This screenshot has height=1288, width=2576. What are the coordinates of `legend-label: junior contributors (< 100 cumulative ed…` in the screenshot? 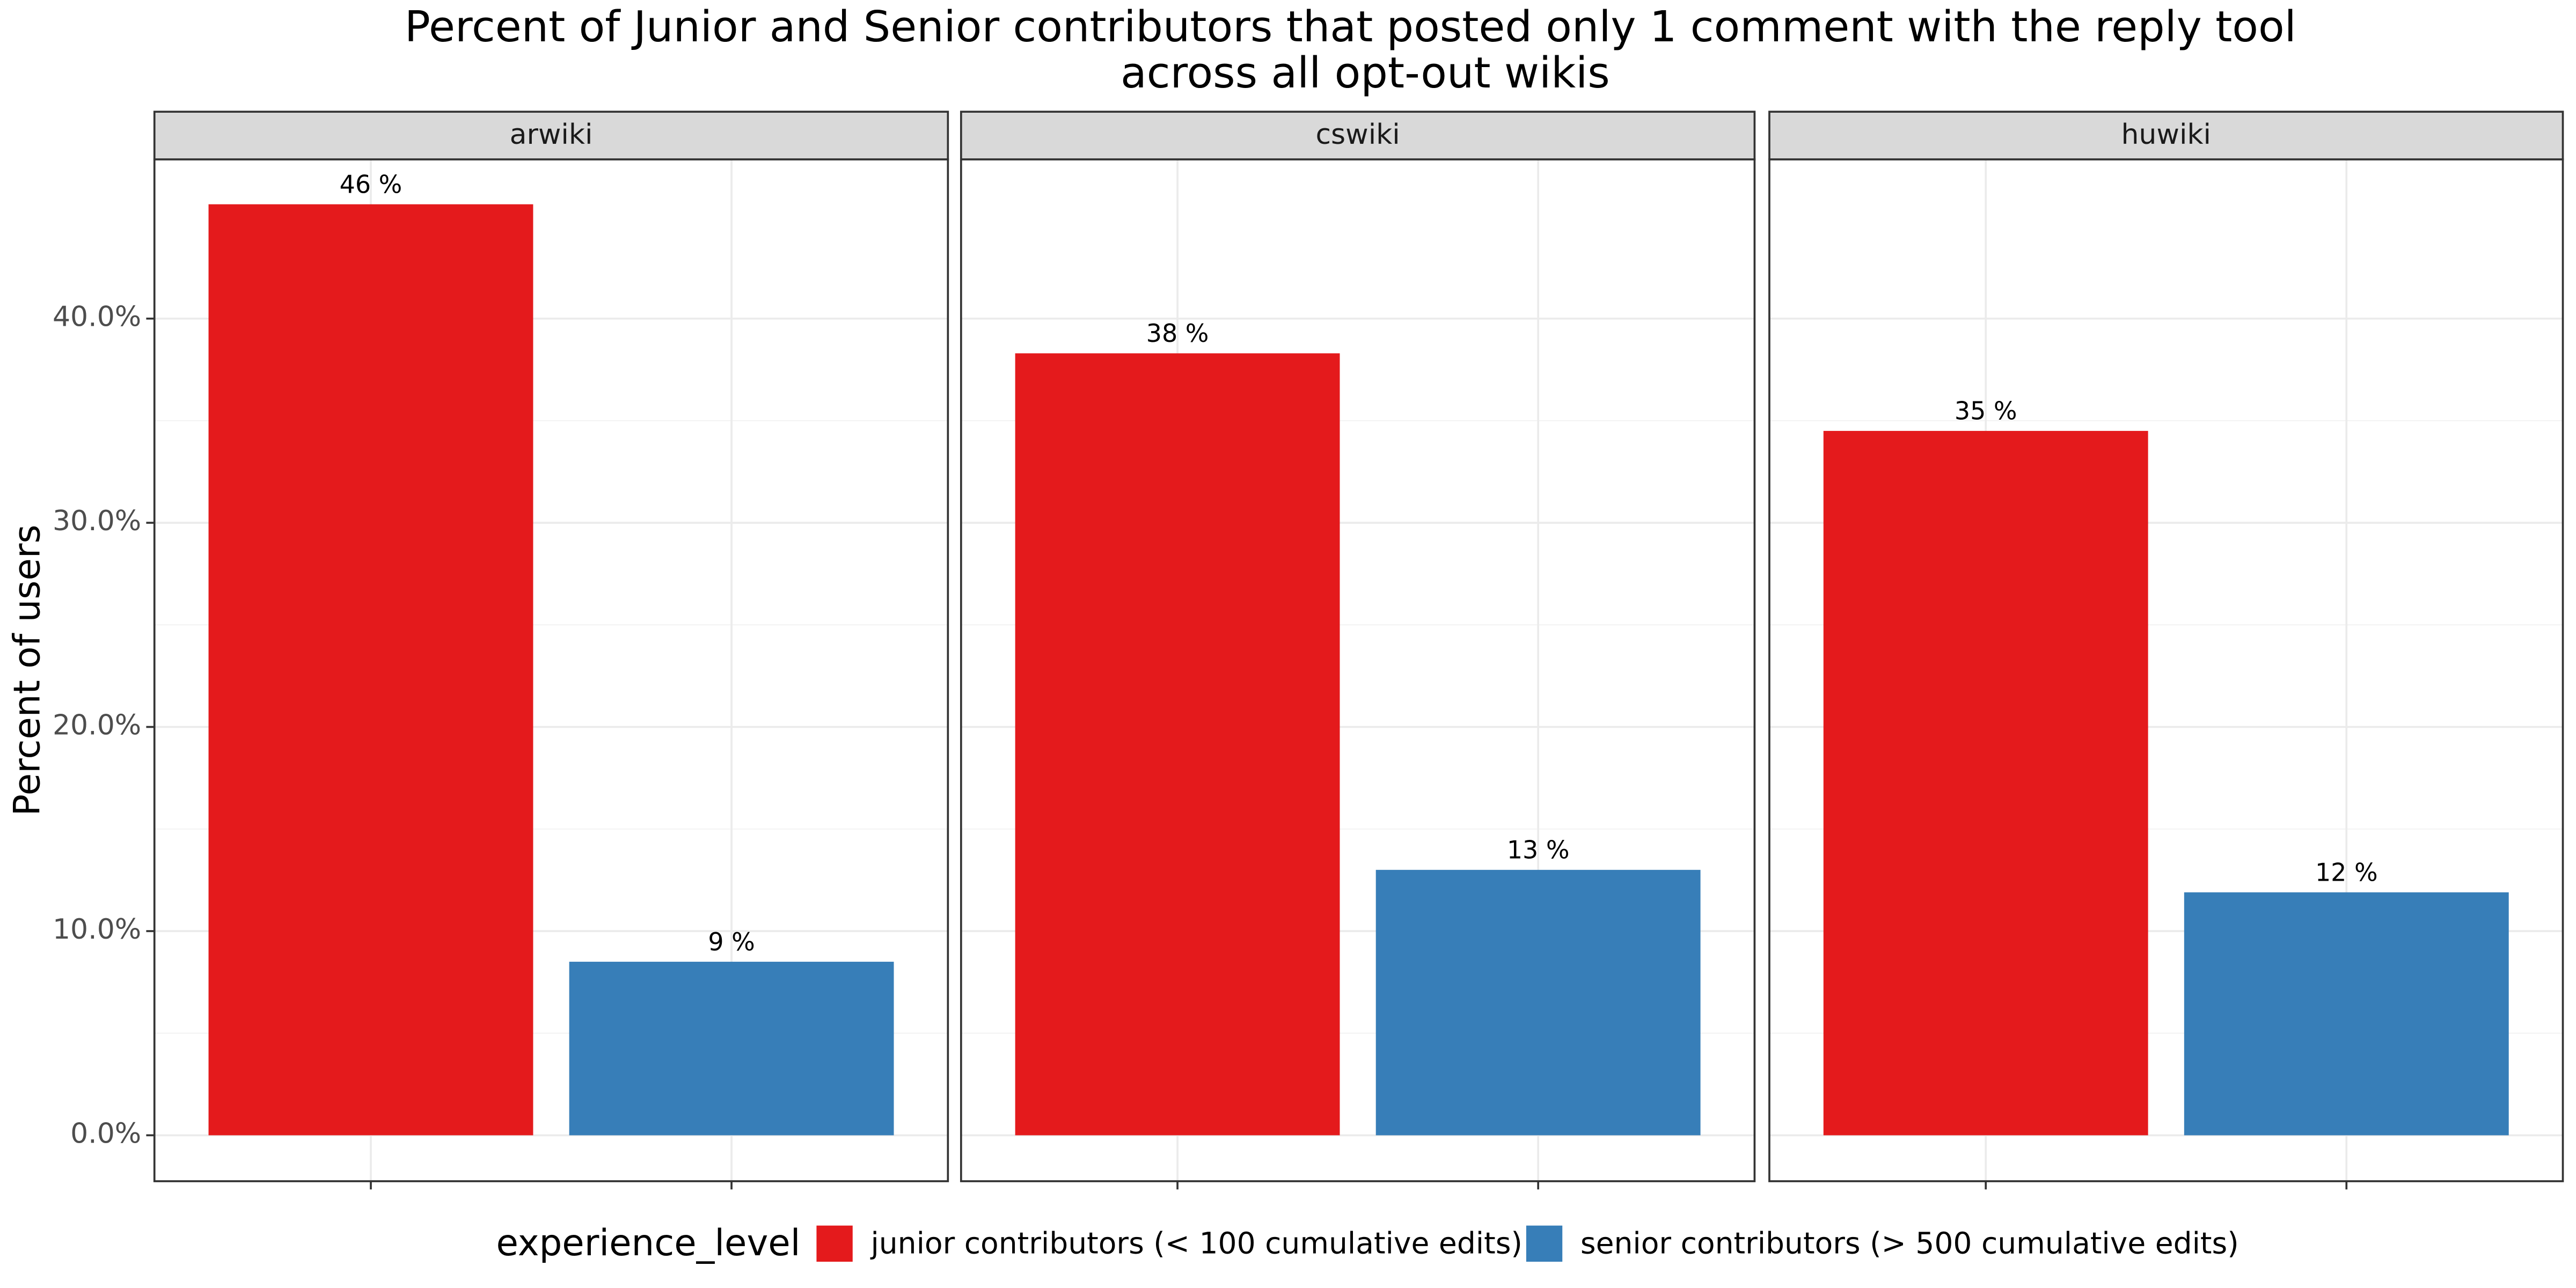 It's located at (1196, 1243).